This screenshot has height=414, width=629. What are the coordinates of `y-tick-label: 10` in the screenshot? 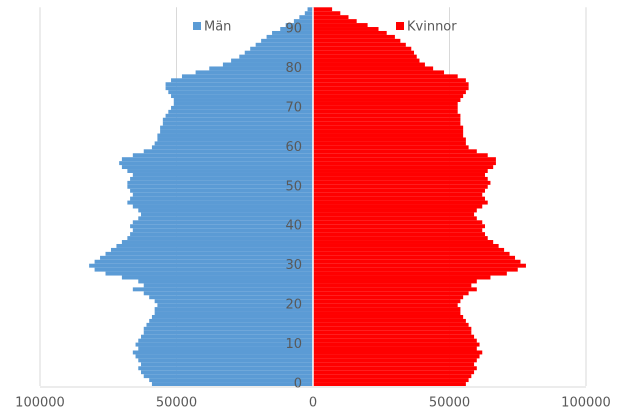 It's located at (293, 344).